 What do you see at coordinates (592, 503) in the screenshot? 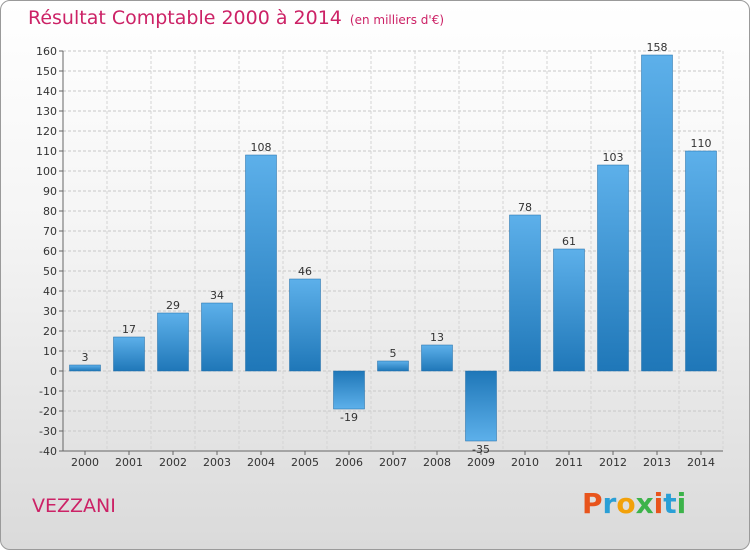
I see `logo-letter: P` at bounding box center [592, 503].